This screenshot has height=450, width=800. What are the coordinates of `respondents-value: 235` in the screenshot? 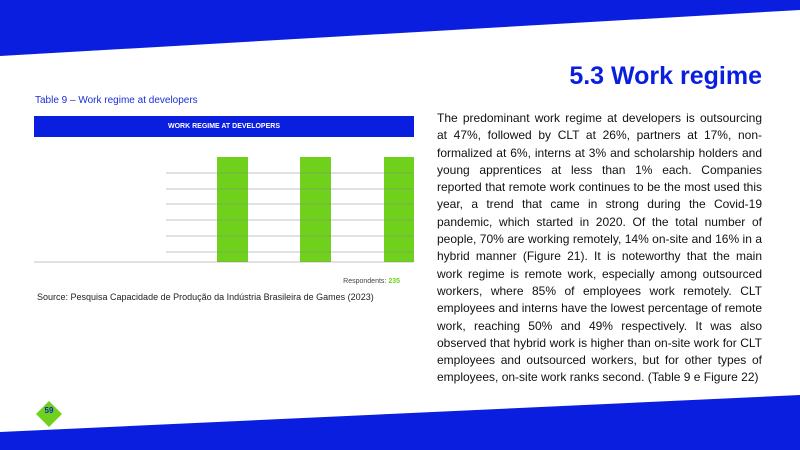 It's located at (394, 281).